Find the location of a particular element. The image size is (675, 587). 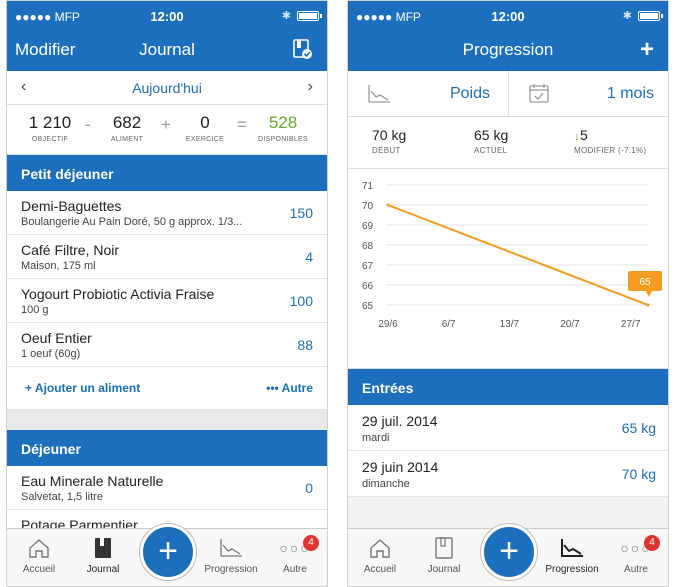

food-name: Eau Minerale Naturelle is located at coordinates (92, 481).